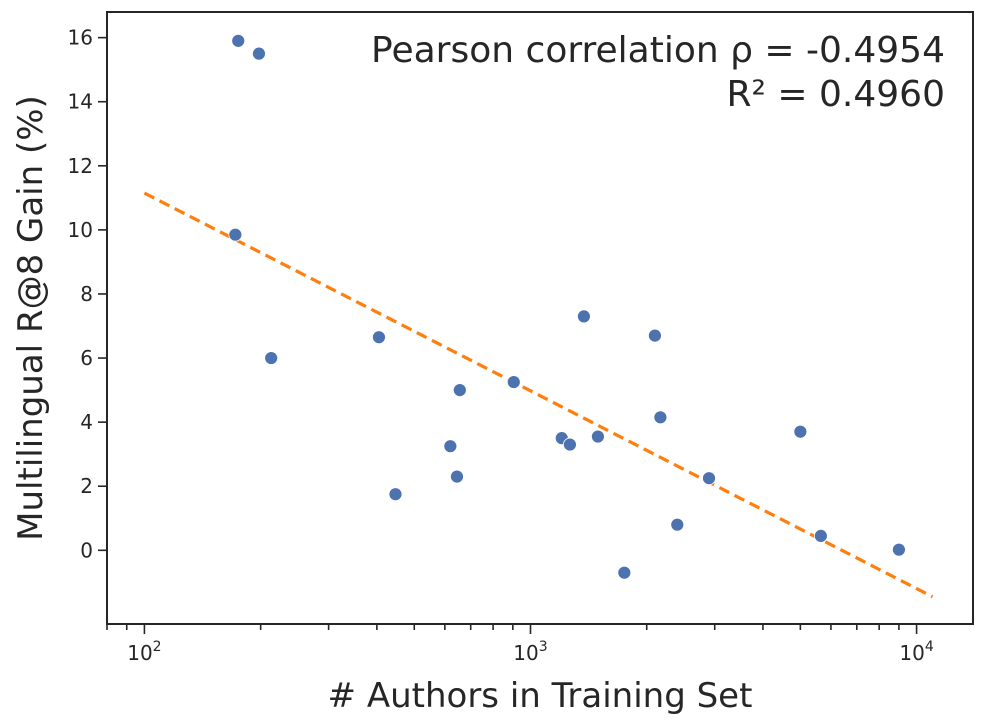  What do you see at coordinates (530, 652) in the screenshot?
I see `x-tick-label: 10³` at bounding box center [530, 652].